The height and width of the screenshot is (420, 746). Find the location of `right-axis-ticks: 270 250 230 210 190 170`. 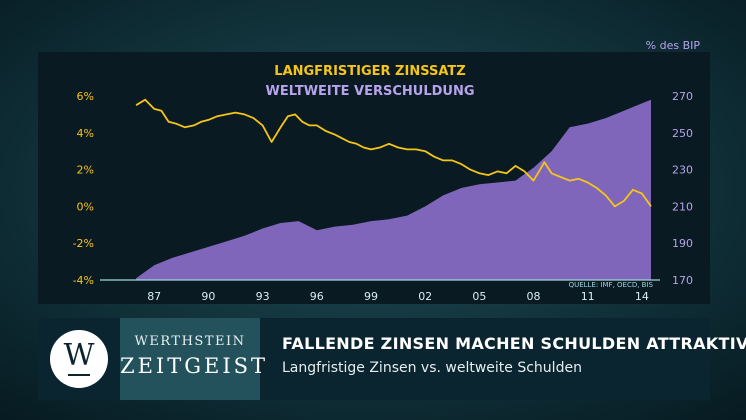

right-axis-ticks: 270 250 230 210 190 170 is located at coordinates (682, 188).